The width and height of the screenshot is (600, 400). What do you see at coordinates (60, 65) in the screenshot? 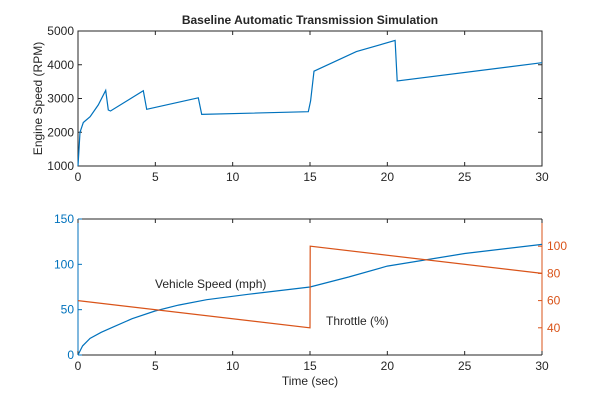
I see `y-tick-label: 4000` at bounding box center [60, 65].